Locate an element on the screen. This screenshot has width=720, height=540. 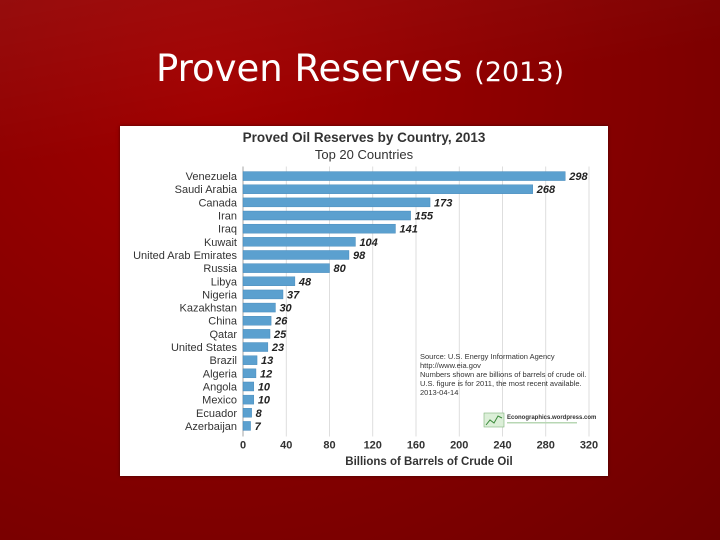
category-label: United States is located at coordinates (204, 348).